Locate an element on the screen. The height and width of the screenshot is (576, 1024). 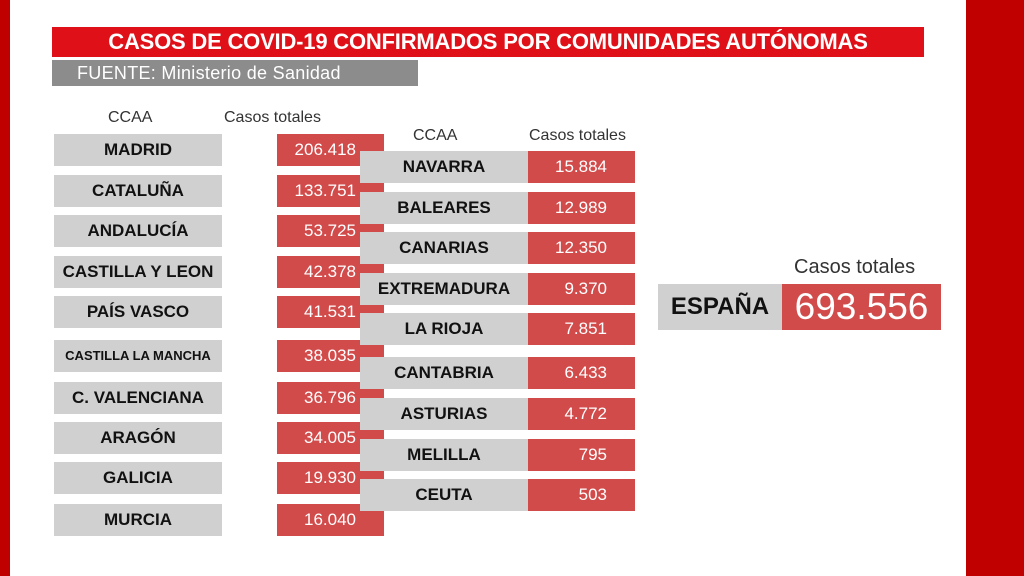
region-name: GALICIA is located at coordinates (138, 478).